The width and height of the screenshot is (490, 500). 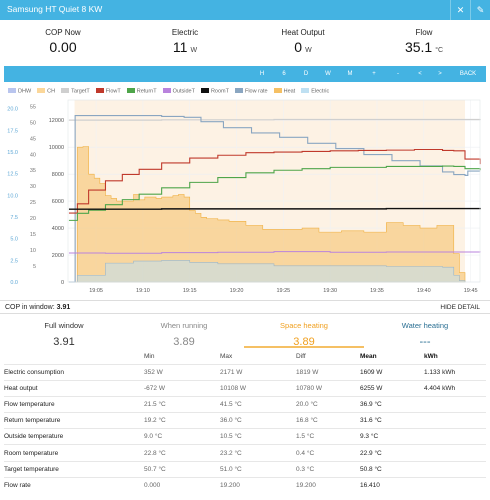 What do you see at coordinates (284, 91) in the screenshot?
I see `legend-item: Heat` at bounding box center [284, 91].